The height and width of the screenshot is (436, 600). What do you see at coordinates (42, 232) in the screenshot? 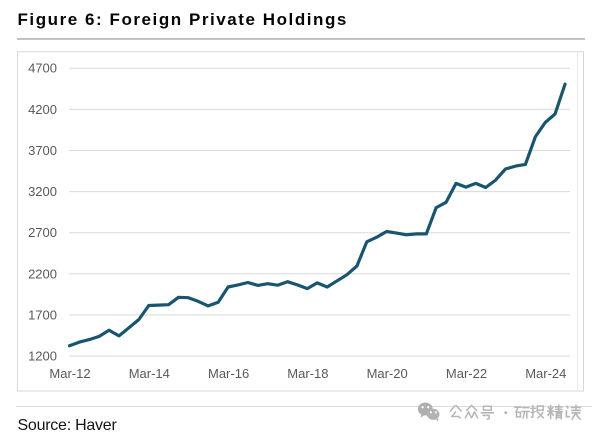
I see `svg-text: 2700` at bounding box center [42, 232].